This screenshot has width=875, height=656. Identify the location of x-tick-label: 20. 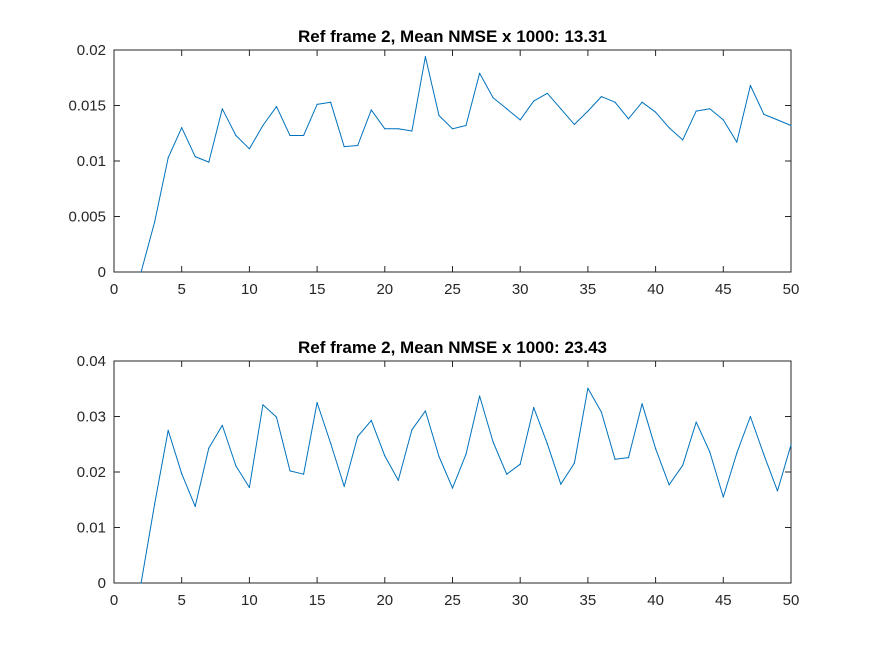
(384, 600).